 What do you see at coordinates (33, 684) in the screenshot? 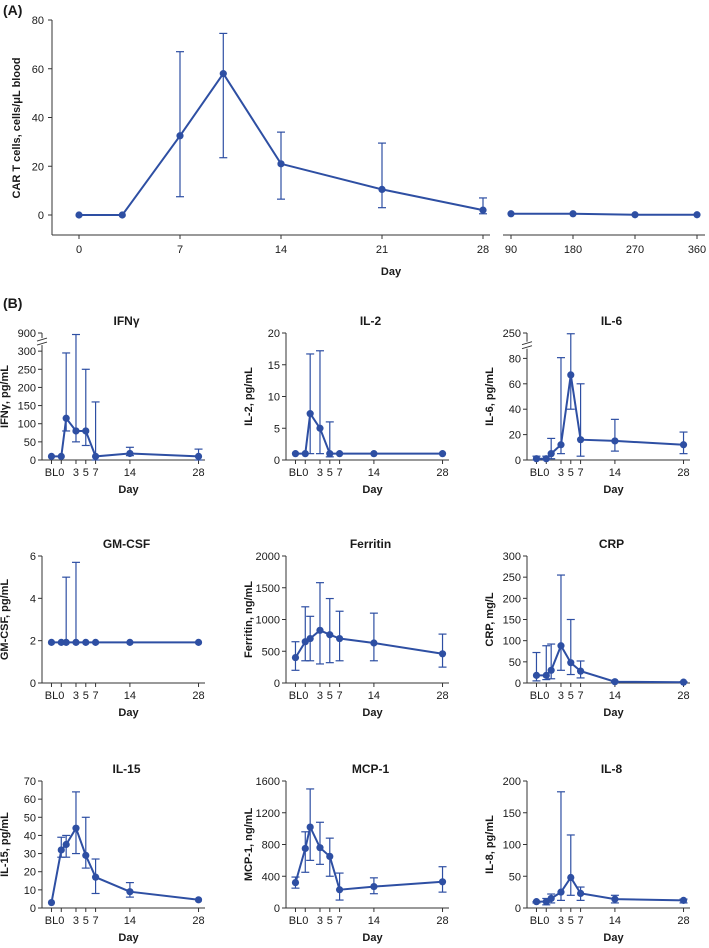
I see `gmcsf-ytick-label-0: 0` at bounding box center [33, 684].